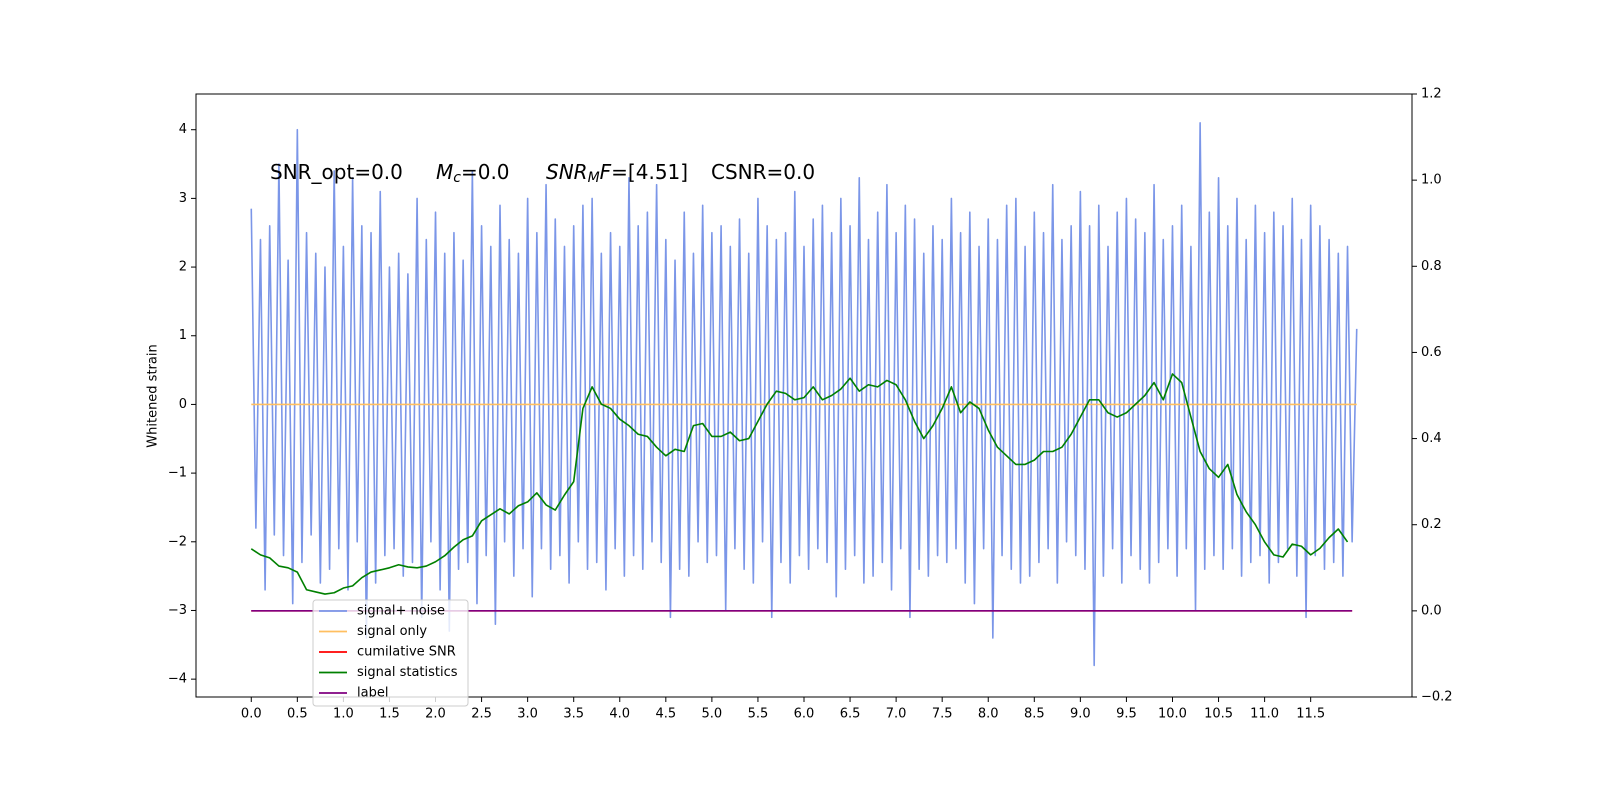  I want to click on y-axis-label: Whitened strain, so click(153, 395).